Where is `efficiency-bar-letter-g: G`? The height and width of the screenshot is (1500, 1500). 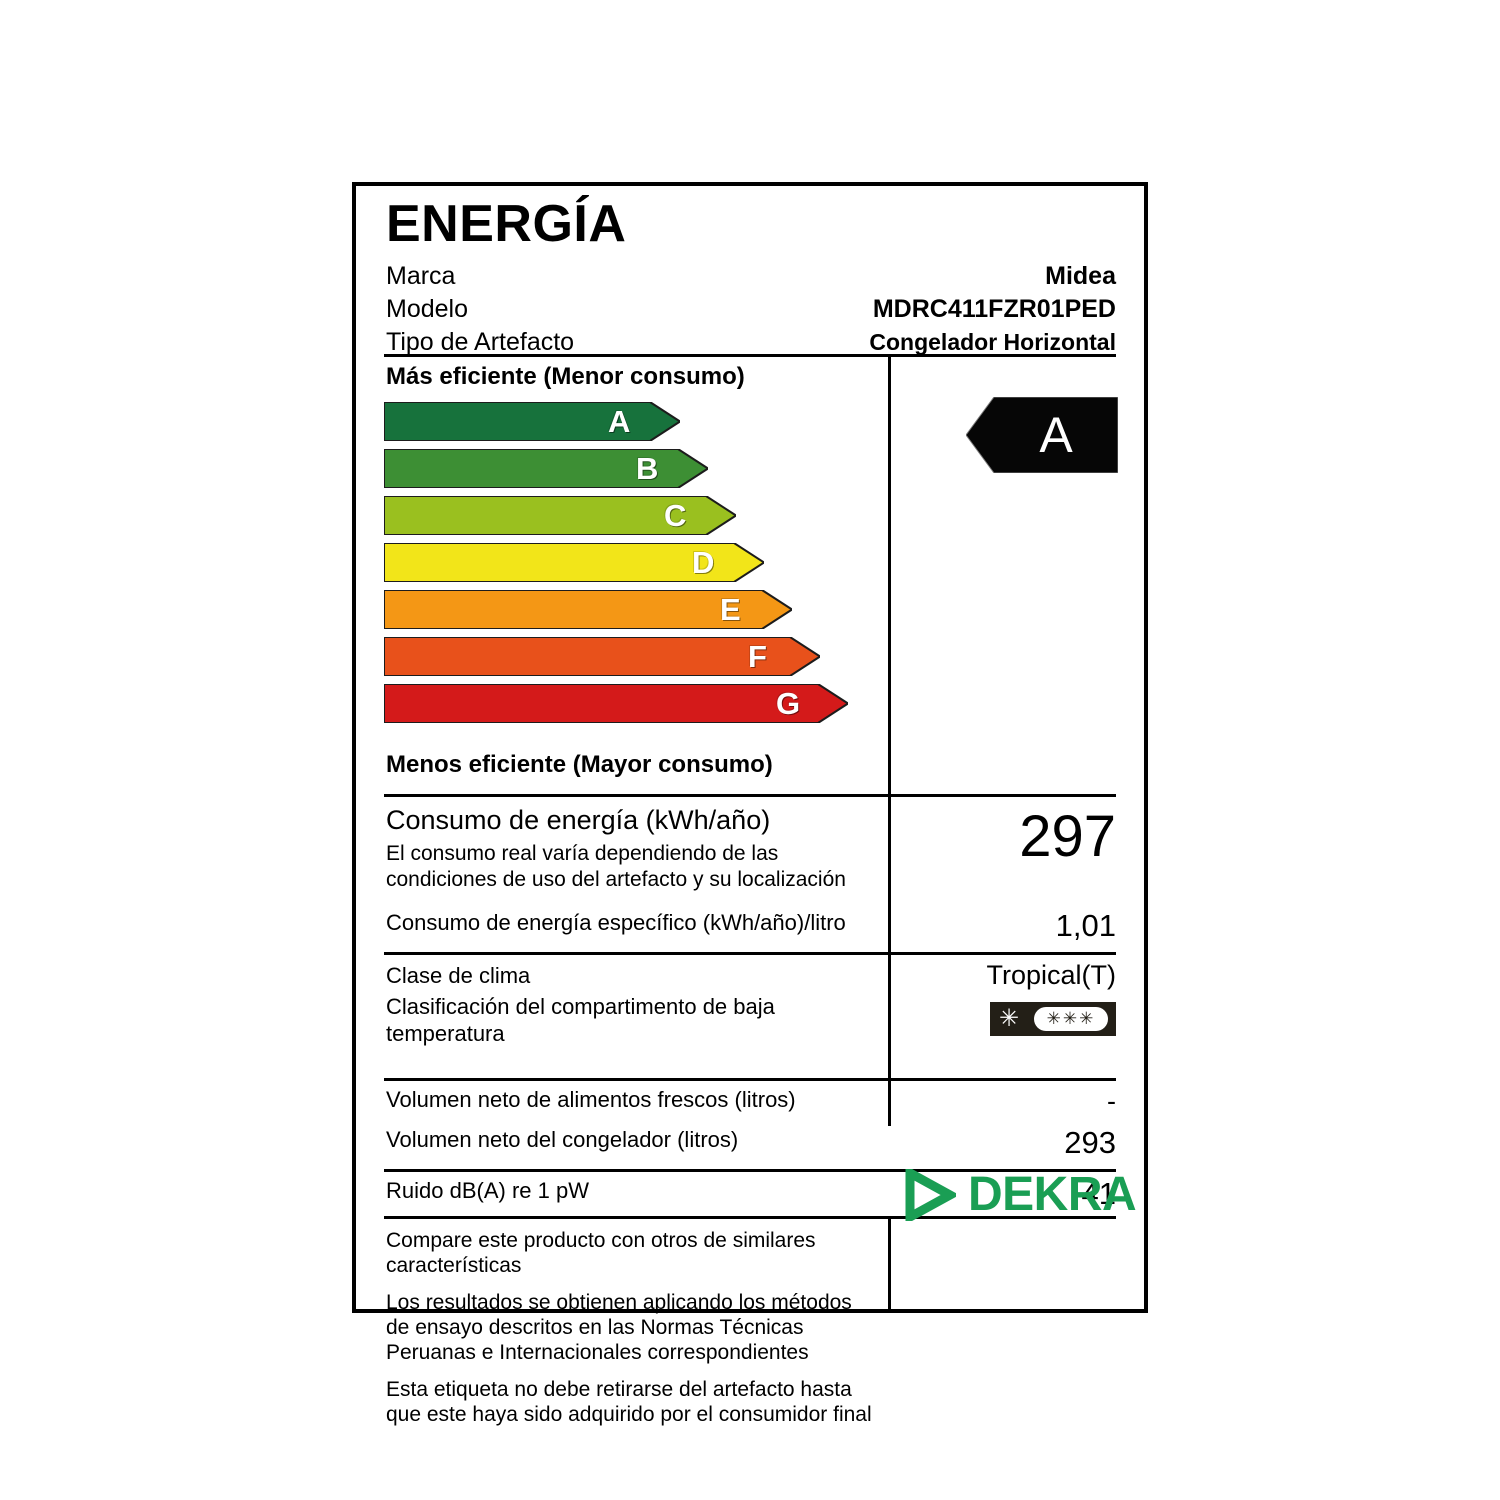
efficiency-bar-letter-g: G is located at coordinates (788, 703).